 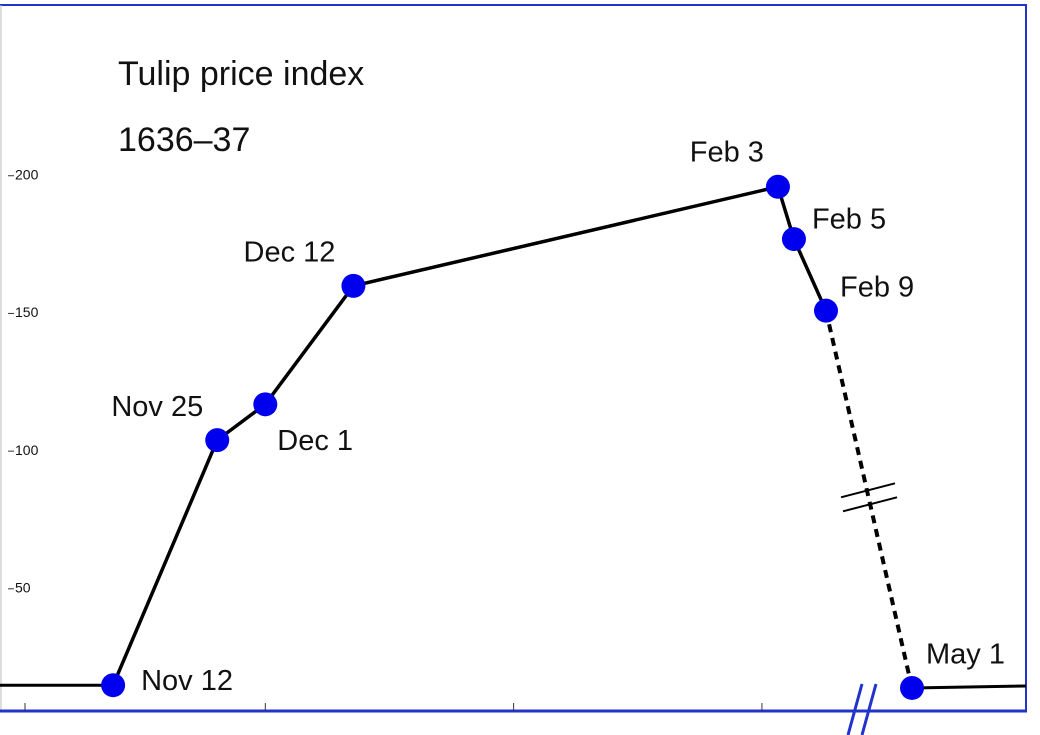 What do you see at coordinates (969, 687) in the screenshot?
I see `lead-line` at bounding box center [969, 687].